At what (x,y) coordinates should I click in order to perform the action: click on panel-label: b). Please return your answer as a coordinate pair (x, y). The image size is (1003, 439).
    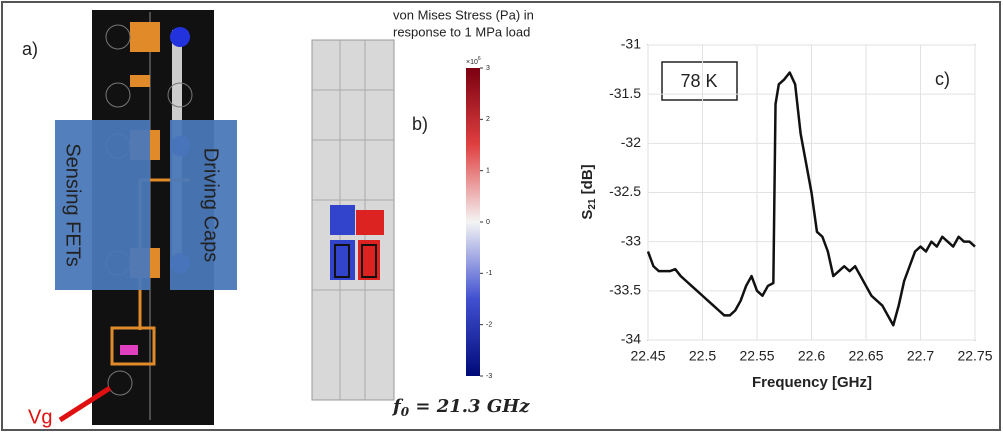
    Looking at the image, I should click on (420, 124).